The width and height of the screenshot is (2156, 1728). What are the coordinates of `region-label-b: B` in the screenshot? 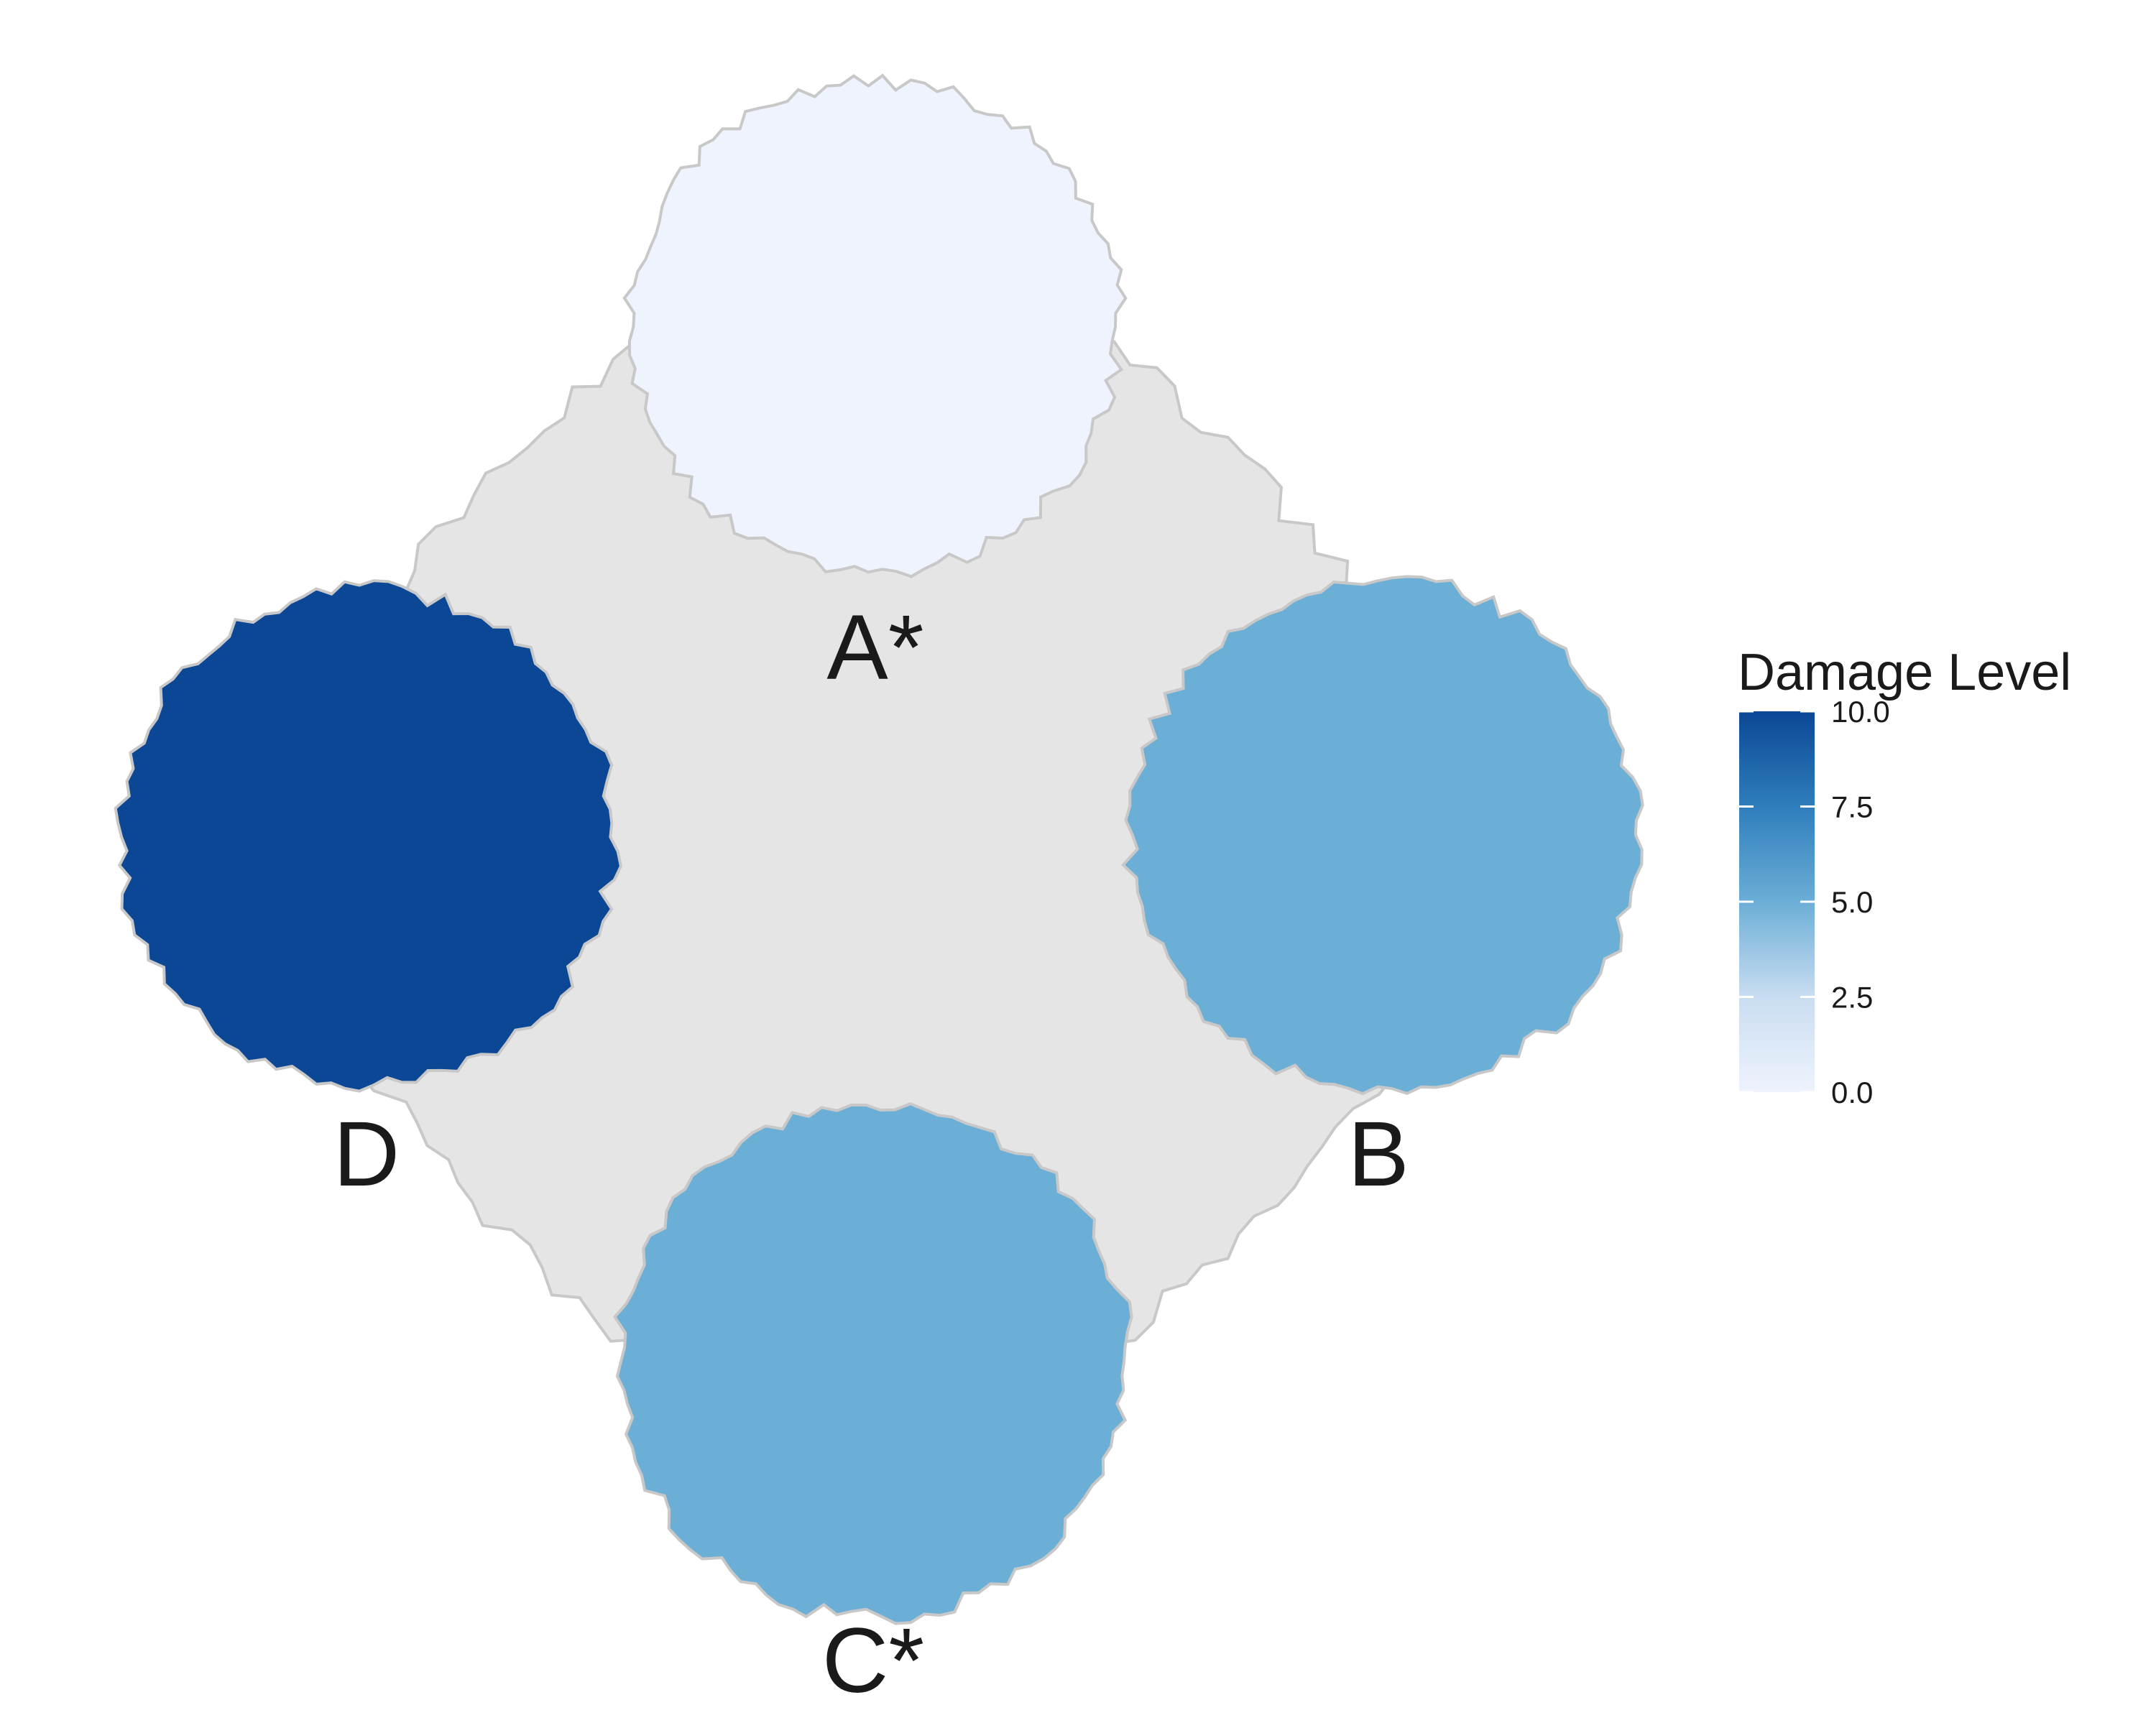 It's located at (1379, 1155).